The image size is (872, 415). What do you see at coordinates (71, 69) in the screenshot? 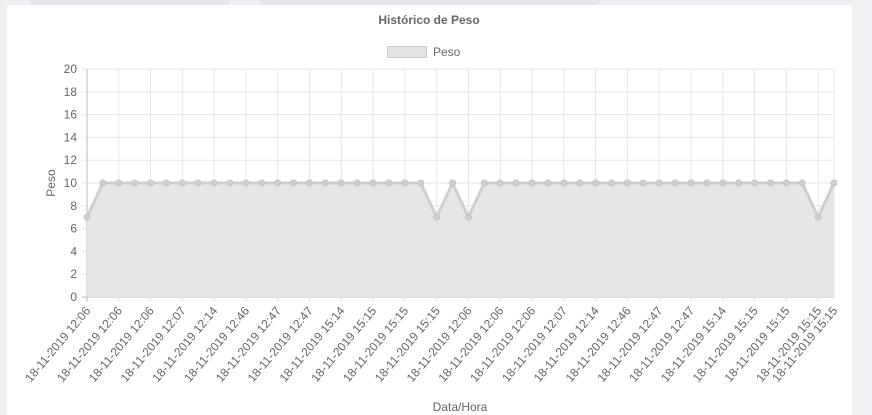
I see `y-tick-label: 20` at bounding box center [71, 69].